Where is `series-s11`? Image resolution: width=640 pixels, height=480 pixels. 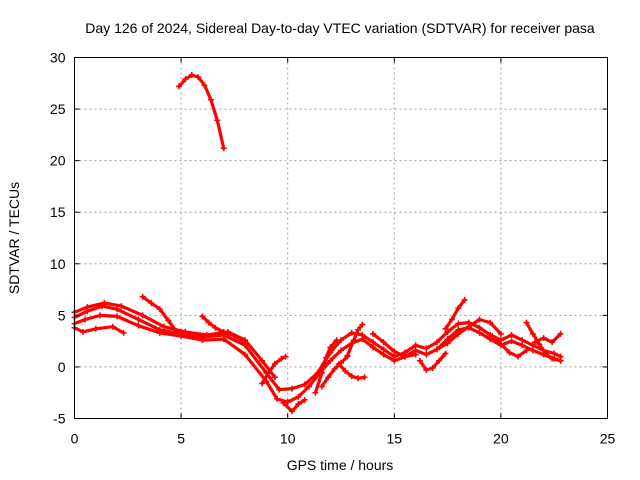 series-s11 is located at coordinates (334, 371).